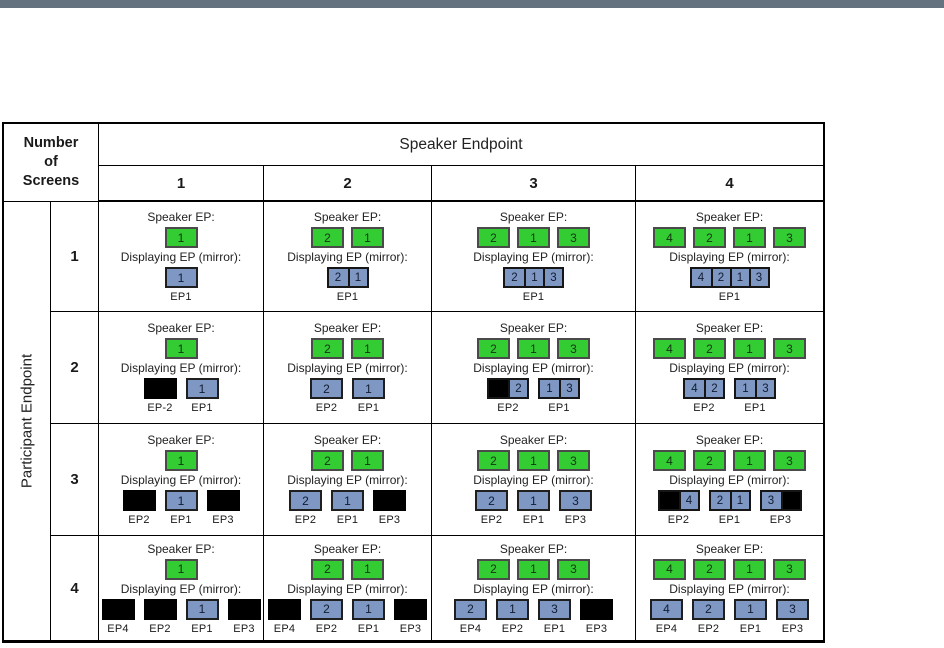 This screenshot has width=944, height=648. Describe the element at coordinates (461, 144) in the screenshot. I see `speaker-endpoint-header: Speaker Endpoint` at that location.